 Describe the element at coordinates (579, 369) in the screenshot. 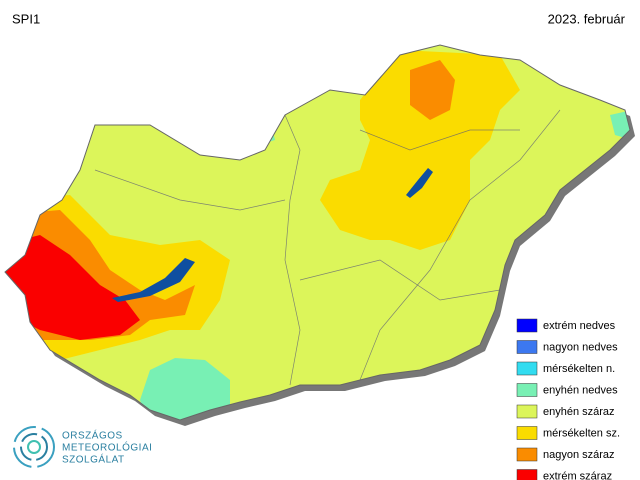

I see `legend-label: mérsékelten n.` at that location.